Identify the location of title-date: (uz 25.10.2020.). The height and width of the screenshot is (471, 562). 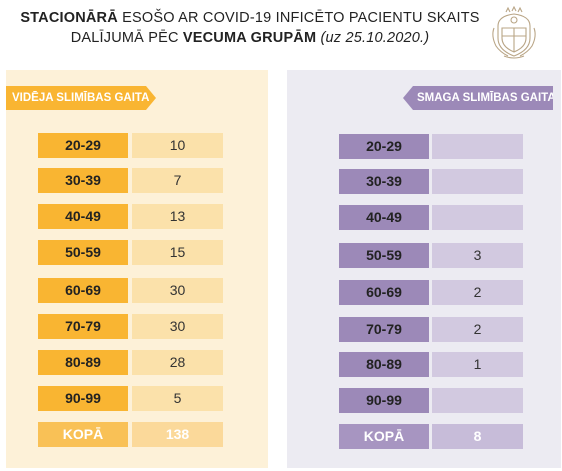
(372, 38).